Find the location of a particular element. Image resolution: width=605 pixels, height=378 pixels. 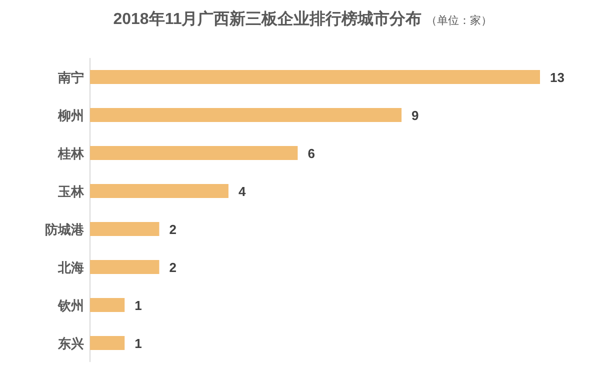

y-tick-label: 防城港 is located at coordinates (65, 229).